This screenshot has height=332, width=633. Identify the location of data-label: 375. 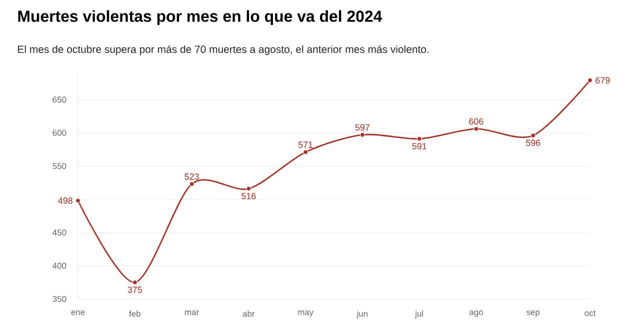
(135, 289).